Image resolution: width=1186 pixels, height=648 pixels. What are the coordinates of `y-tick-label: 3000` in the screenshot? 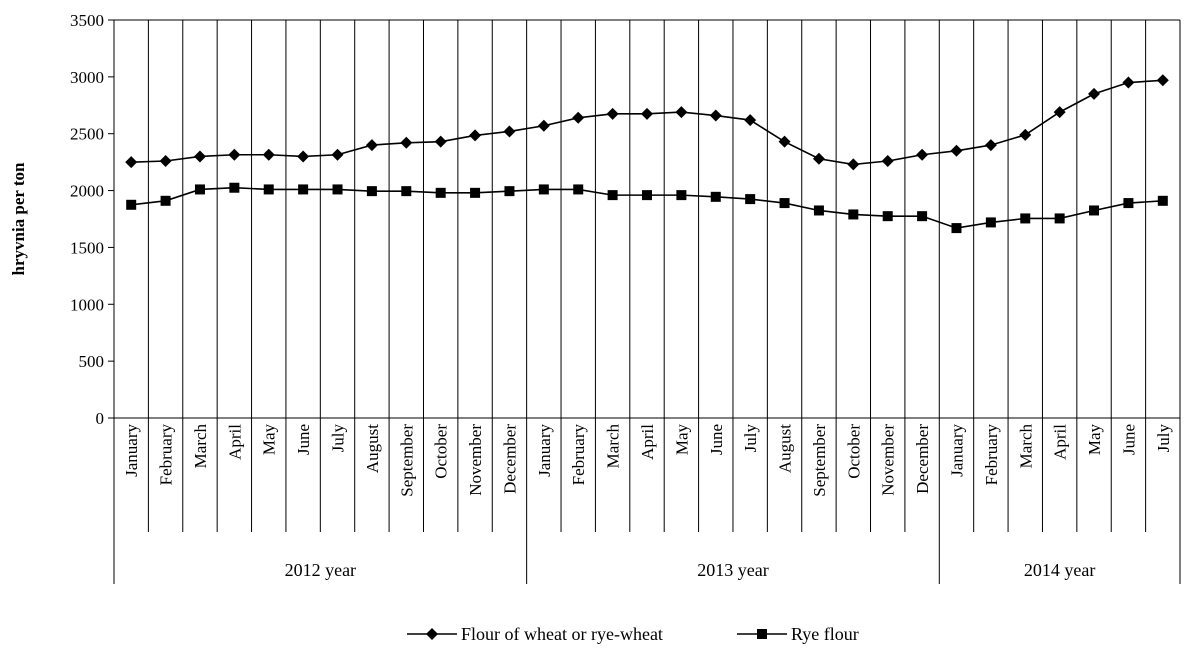 It's located at (87, 77).